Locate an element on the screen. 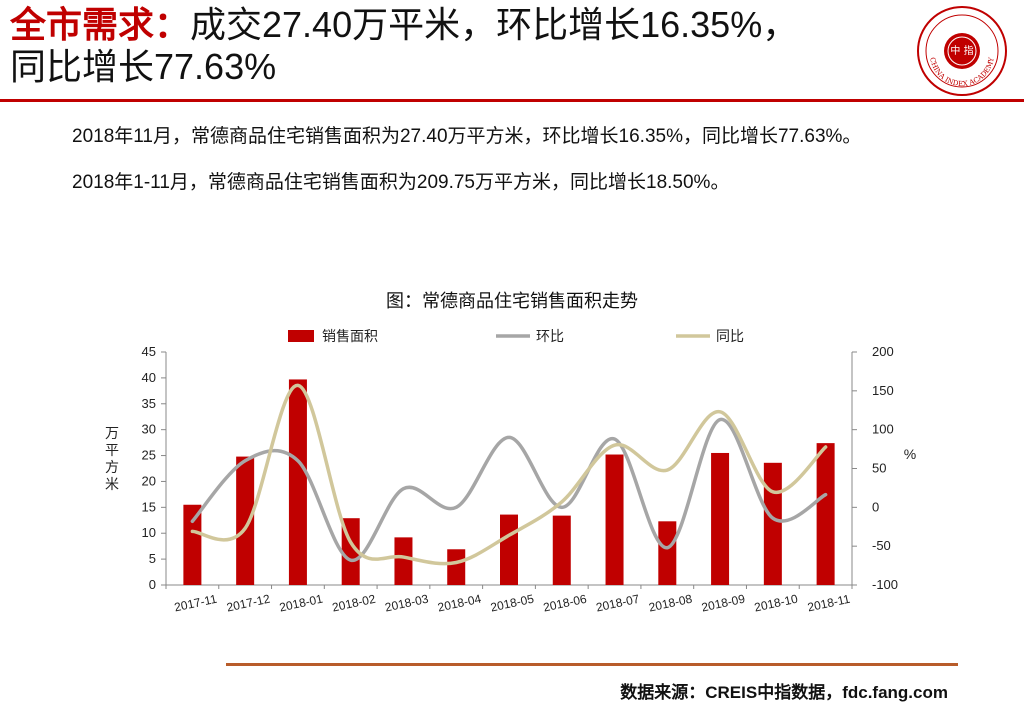  y-axis-label-char: 方 is located at coordinates (112, 467).